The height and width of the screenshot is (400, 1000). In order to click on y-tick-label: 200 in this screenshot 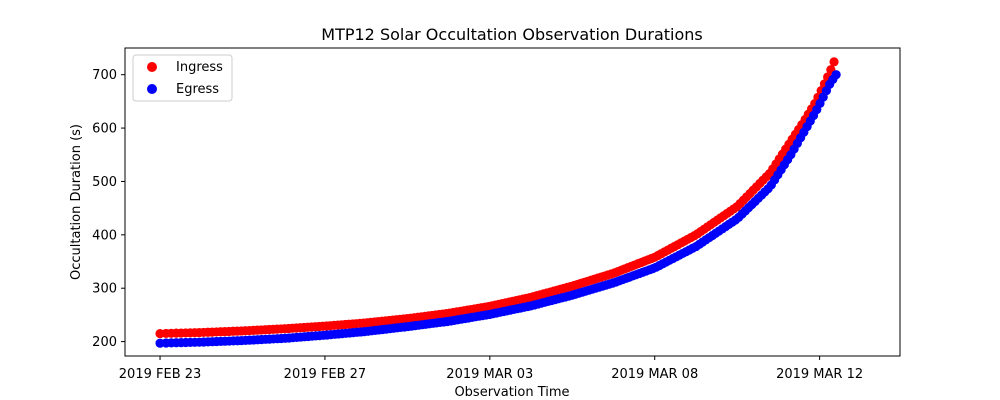, I will do `click(104, 342)`.